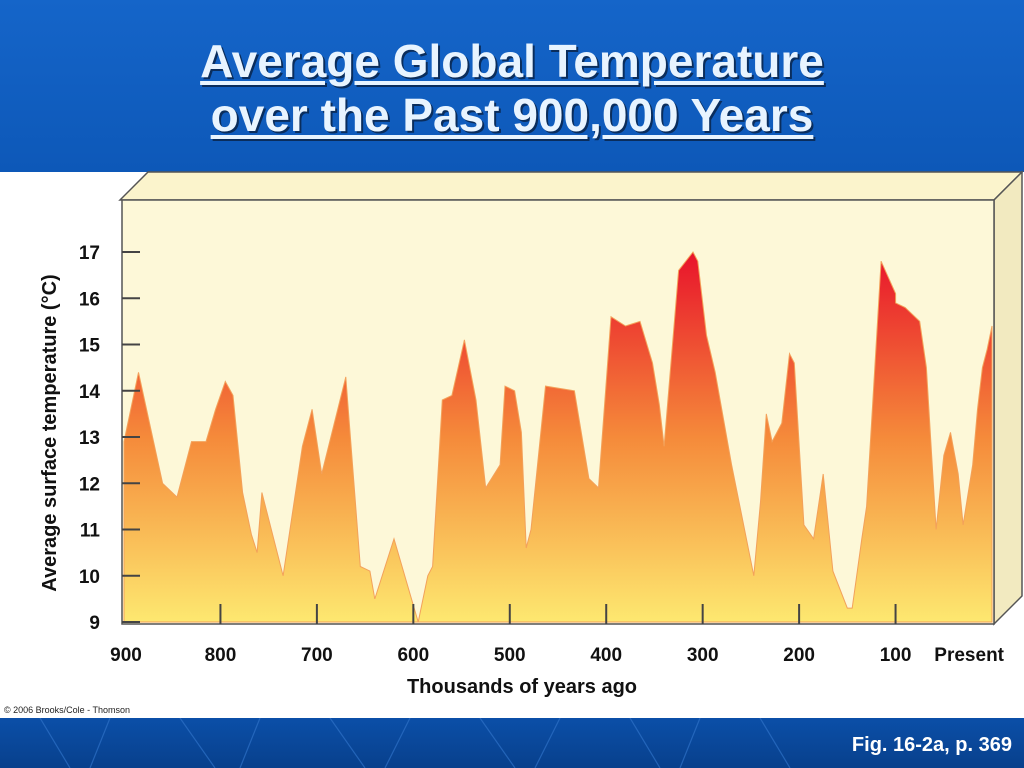 The image size is (1024, 768). I want to click on y-tick-label: 10, so click(89, 577).